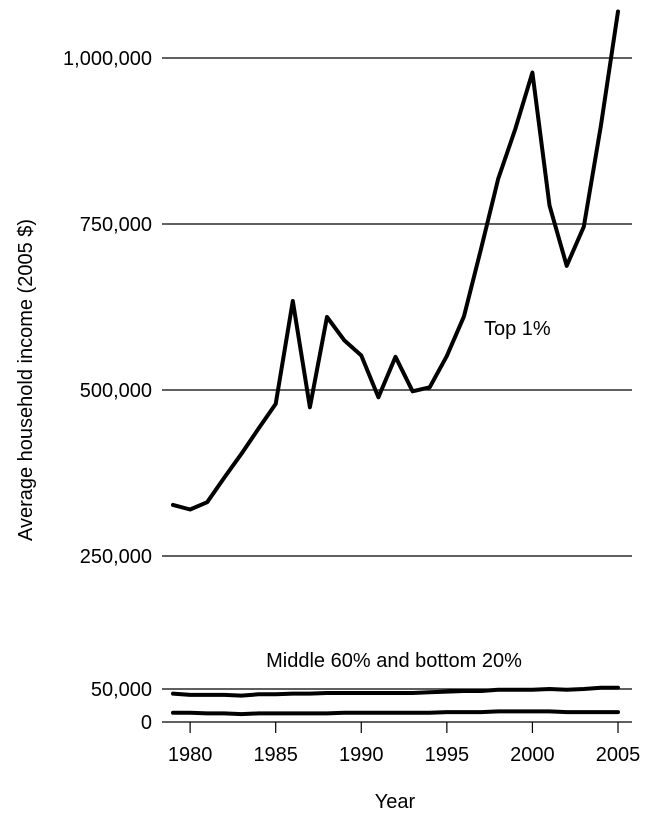  Describe the element at coordinates (190, 755) in the screenshot. I see `x-tick-label: 1980` at that location.